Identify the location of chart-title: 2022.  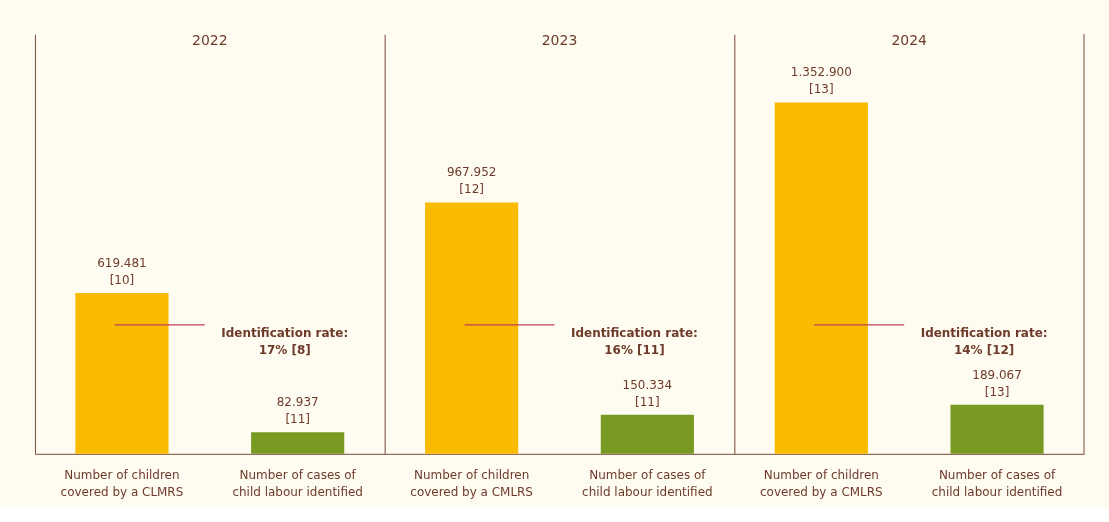
(210, 40).